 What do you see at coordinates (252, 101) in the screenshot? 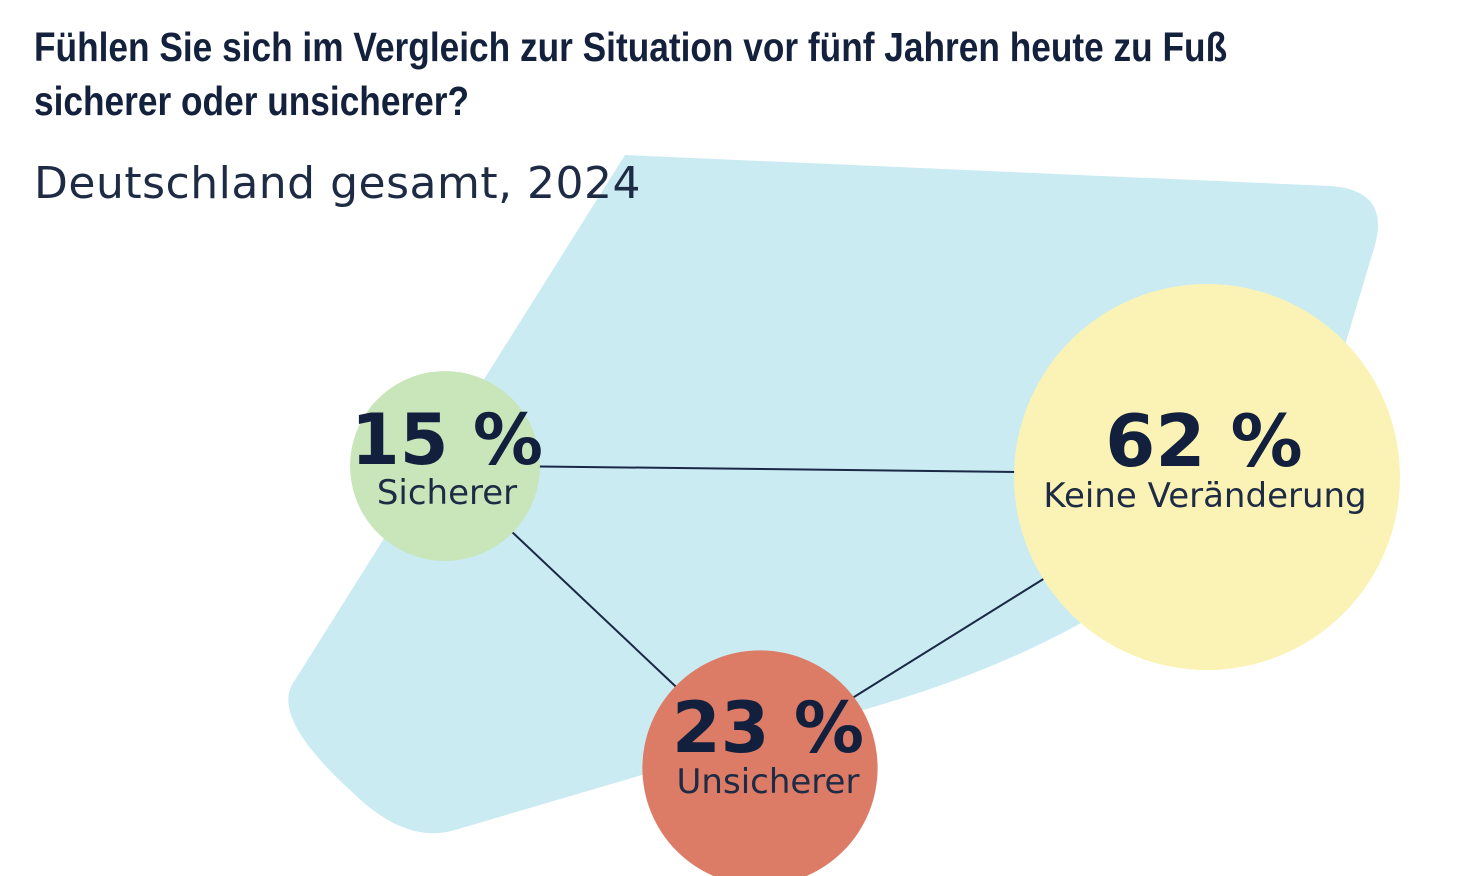
I see `chart-title-line-2: sicherer oder unsicherer?` at bounding box center [252, 101].